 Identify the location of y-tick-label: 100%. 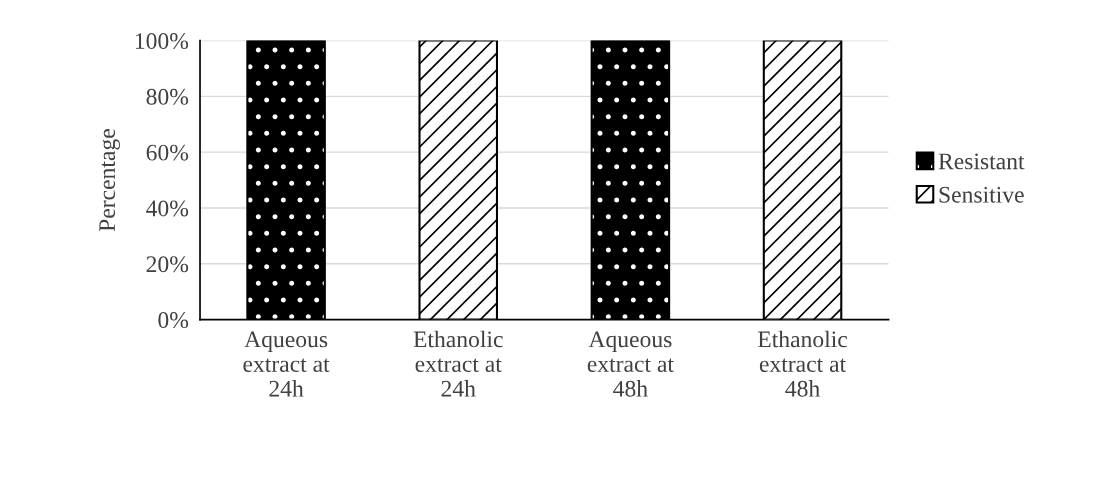
(162, 41).